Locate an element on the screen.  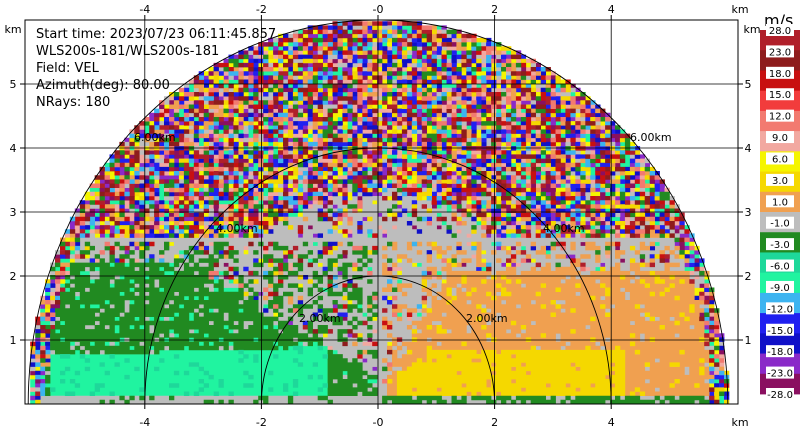
y-tick-label-left-1: 2 is located at coordinates (13, 276).